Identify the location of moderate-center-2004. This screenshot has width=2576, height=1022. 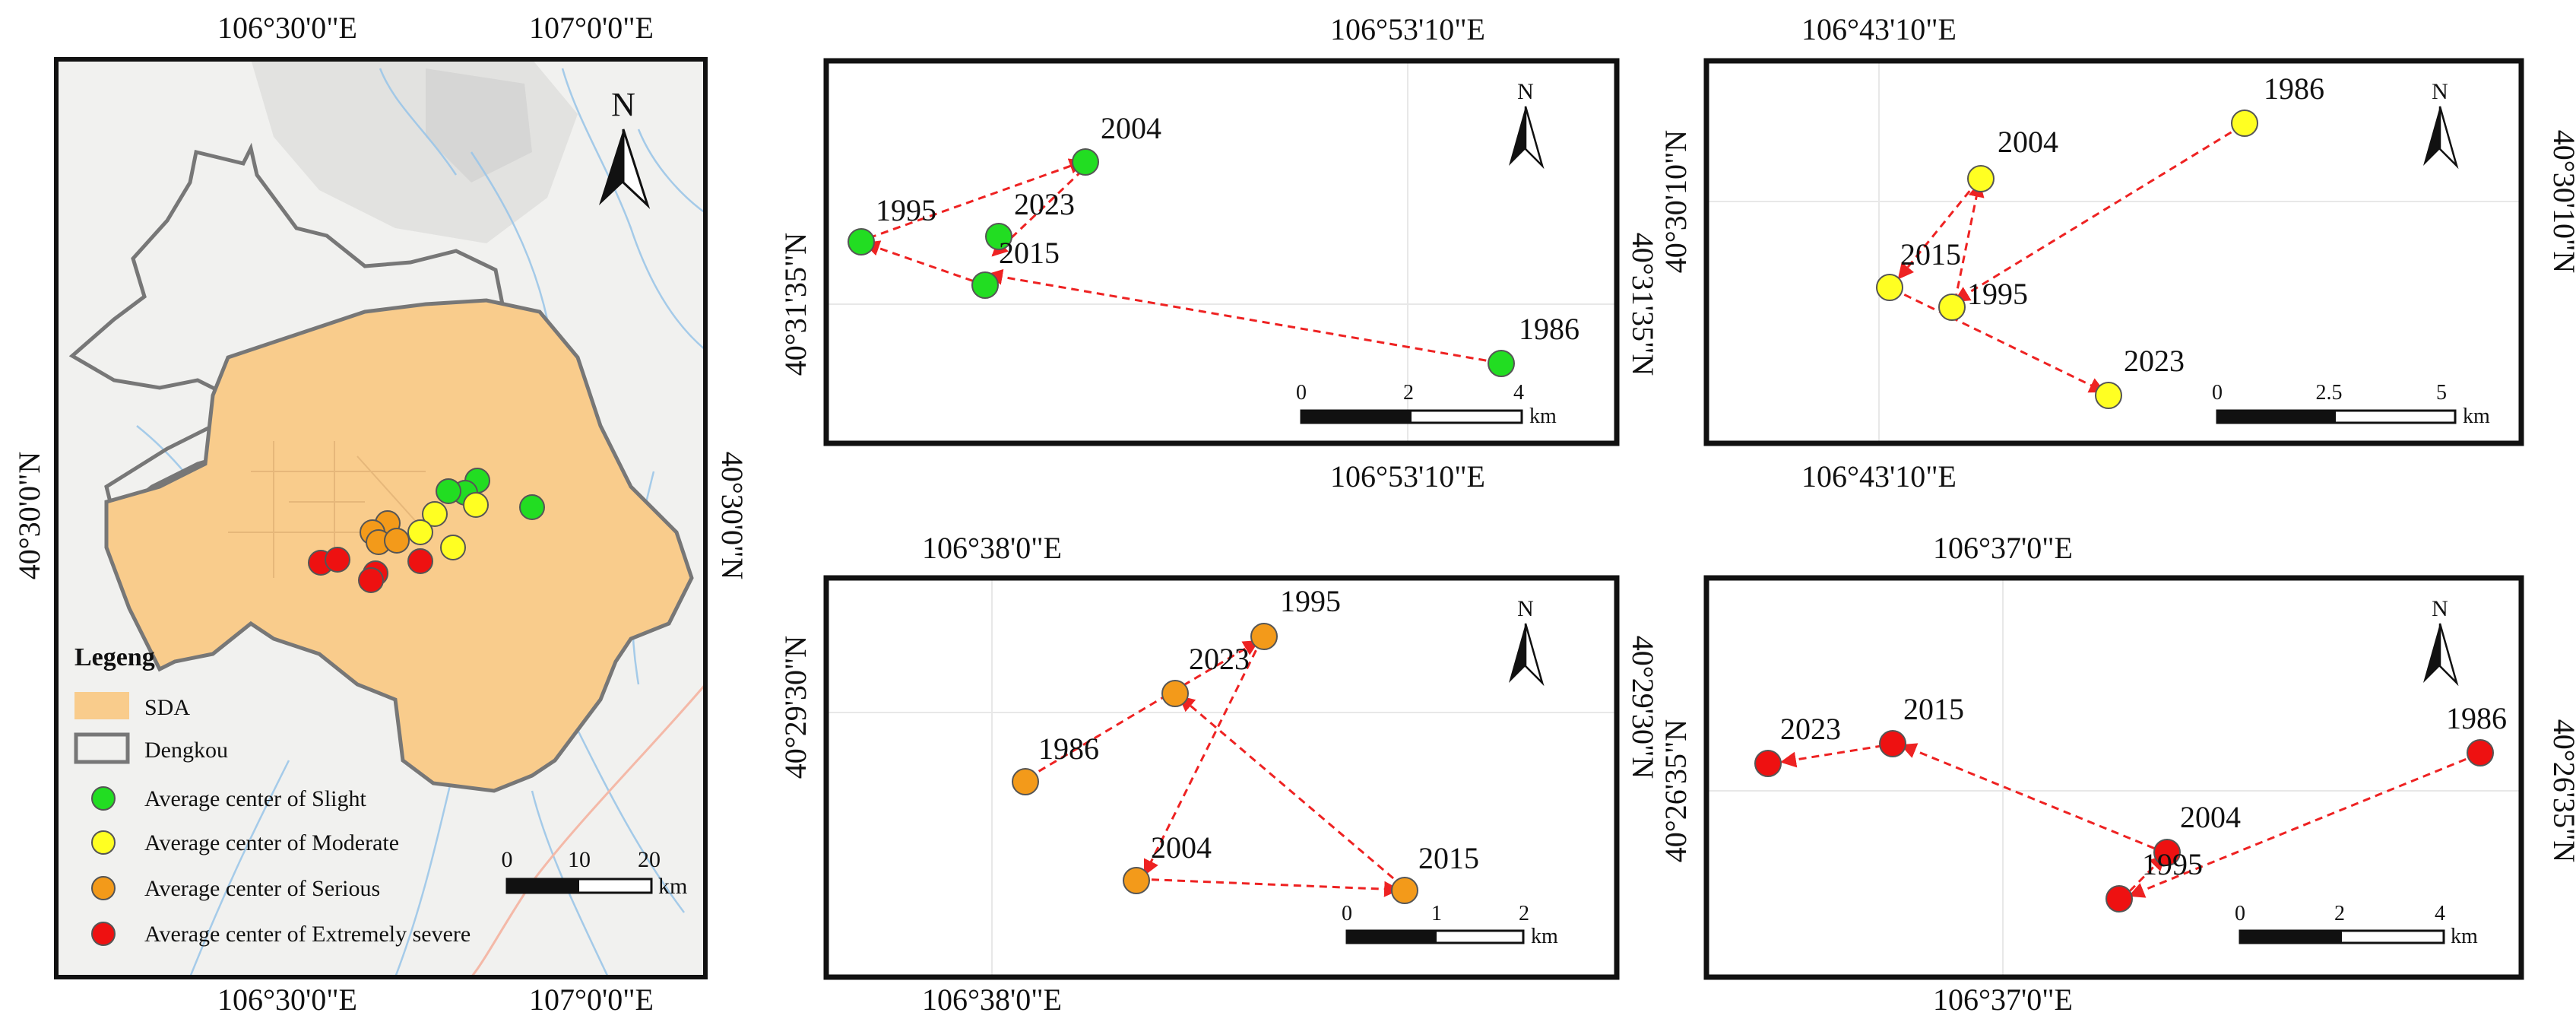
(1981, 178).